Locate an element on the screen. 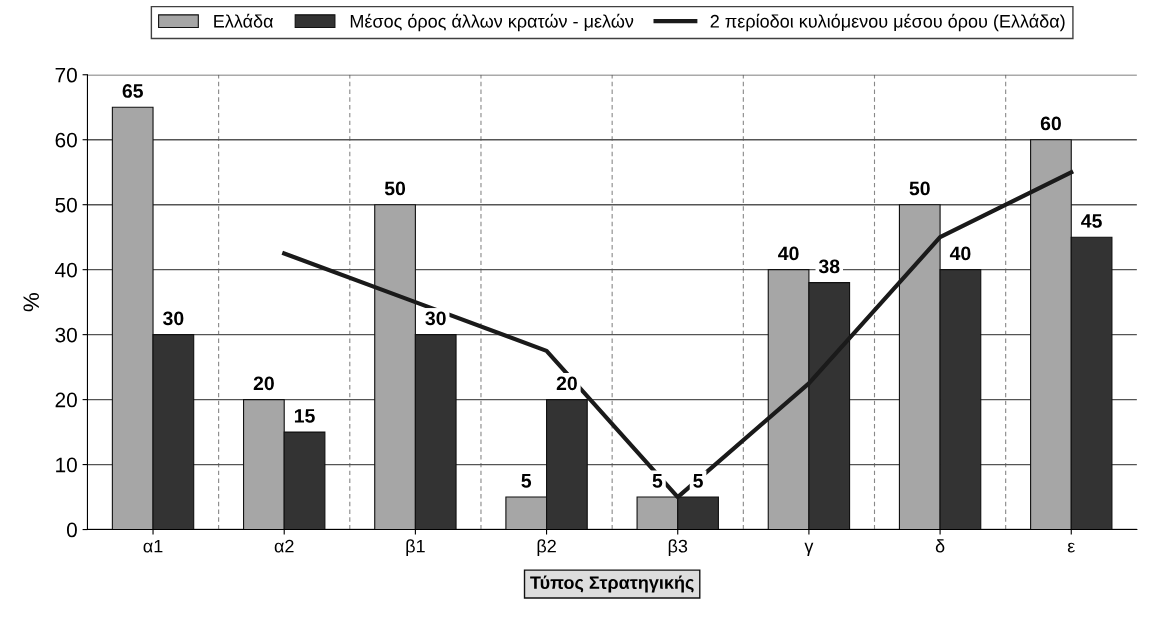 This screenshot has height=623, width=1166. y-tick-label: 30 is located at coordinates (66, 335).